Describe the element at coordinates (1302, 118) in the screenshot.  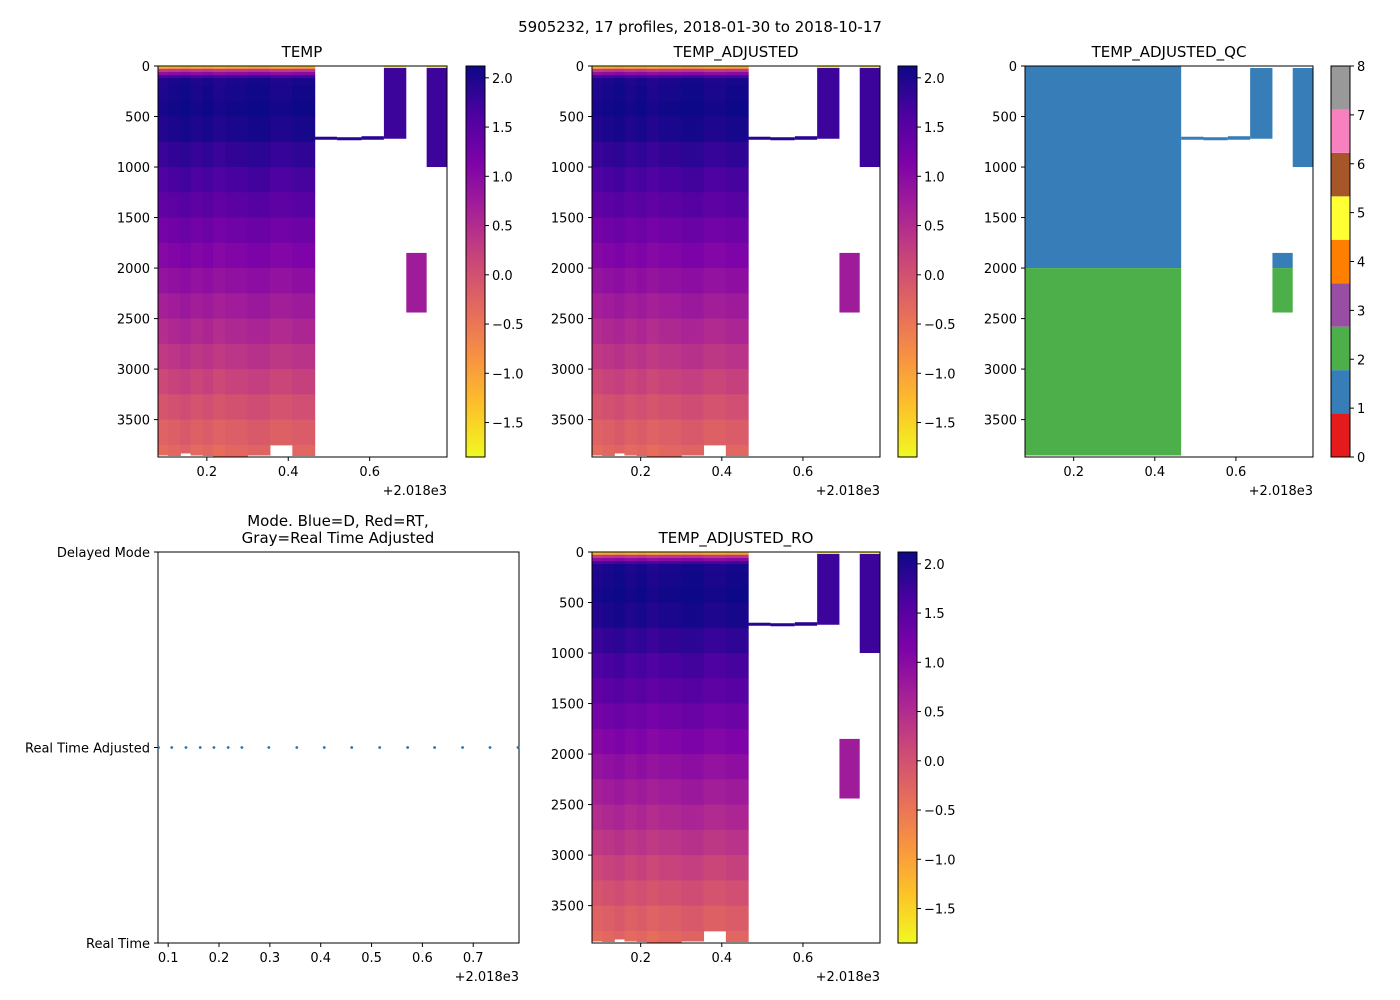
I see `qc-cell` at that location.